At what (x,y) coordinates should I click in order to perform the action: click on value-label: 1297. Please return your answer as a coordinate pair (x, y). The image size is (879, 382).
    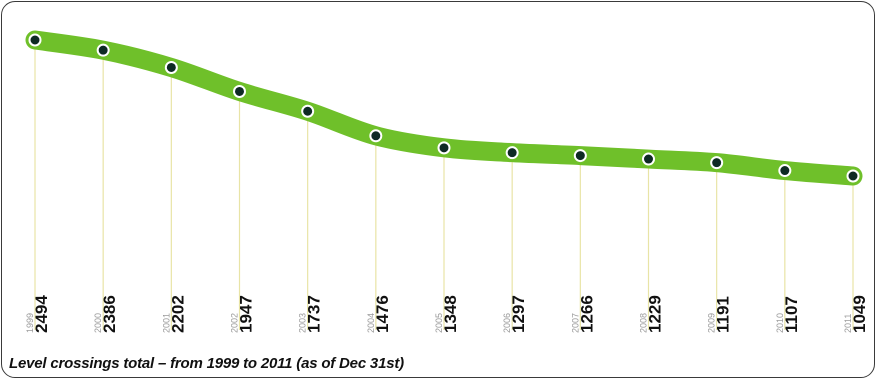
    Looking at the image, I should click on (518, 314).